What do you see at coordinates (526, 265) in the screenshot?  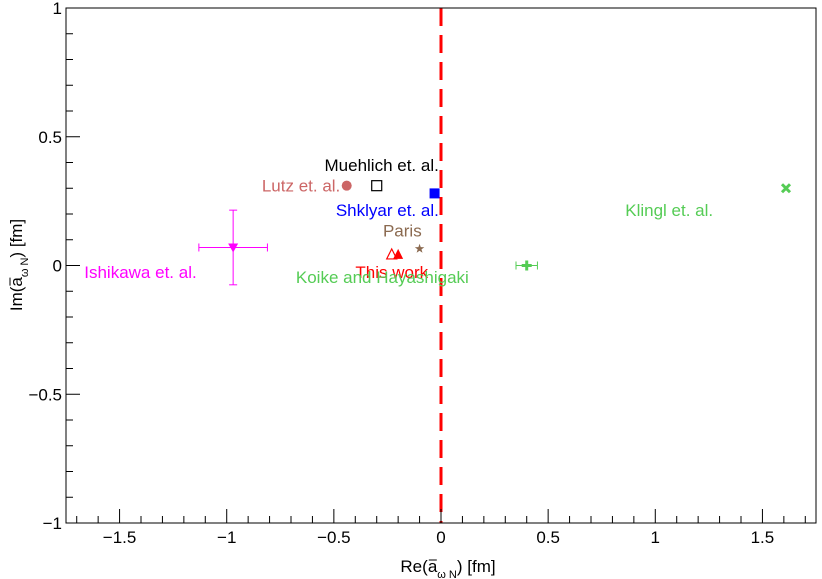 I see `koike-and-hayashigaki-marker` at bounding box center [526, 265].